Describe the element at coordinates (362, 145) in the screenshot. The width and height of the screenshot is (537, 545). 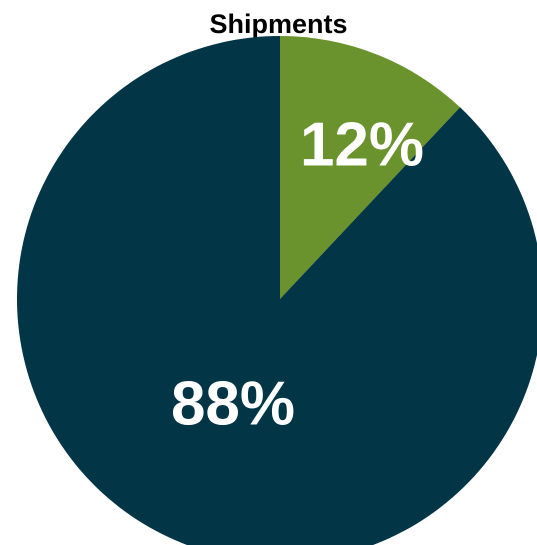
I see `pie-slice-label-1: 12%` at that location.